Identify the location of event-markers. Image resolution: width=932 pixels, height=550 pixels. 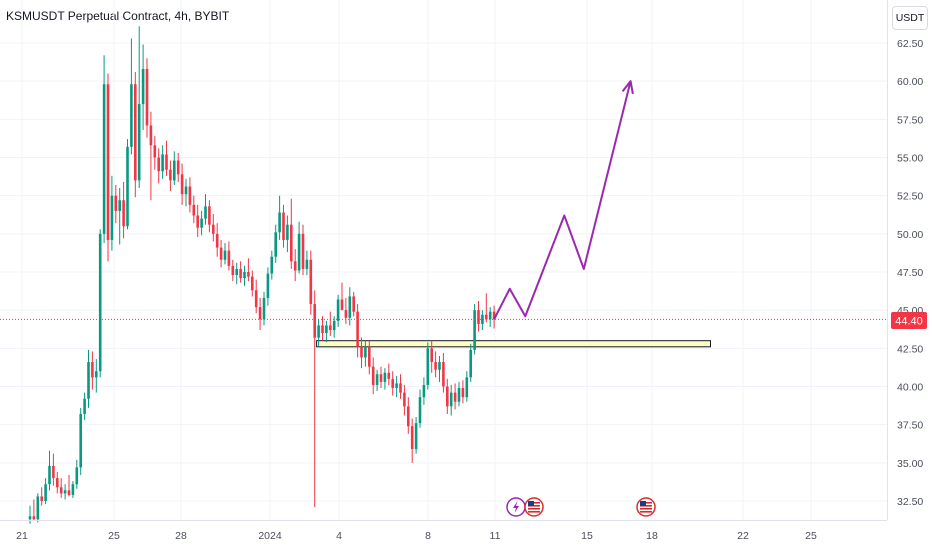
(581, 507).